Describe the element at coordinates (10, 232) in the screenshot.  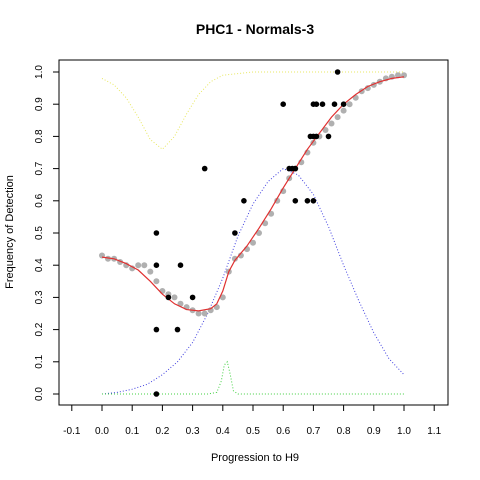
I see `y-axis-label: Frequency of Detection` at that location.